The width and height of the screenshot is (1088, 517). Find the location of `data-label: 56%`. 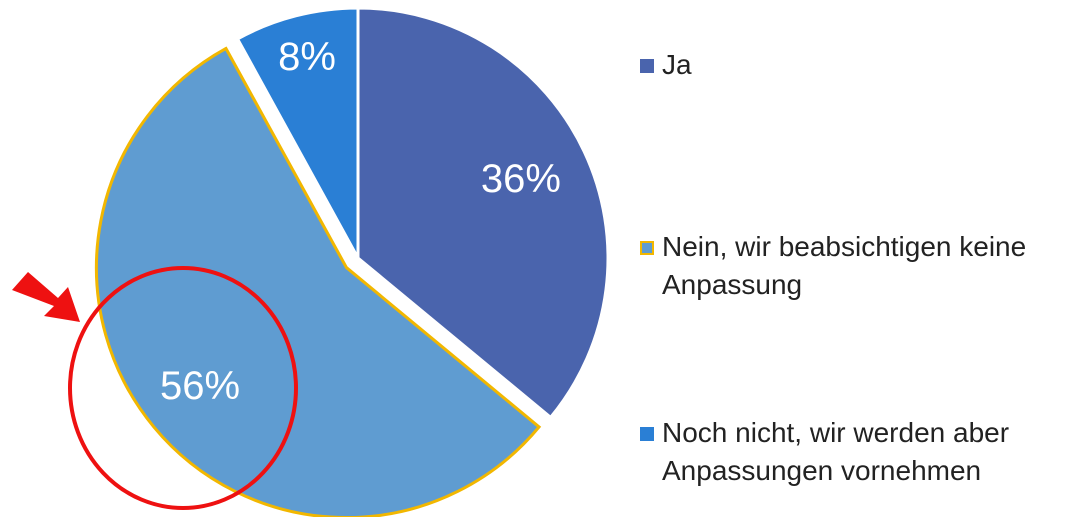

data-label: 56% is located at coordinates (200, 386).